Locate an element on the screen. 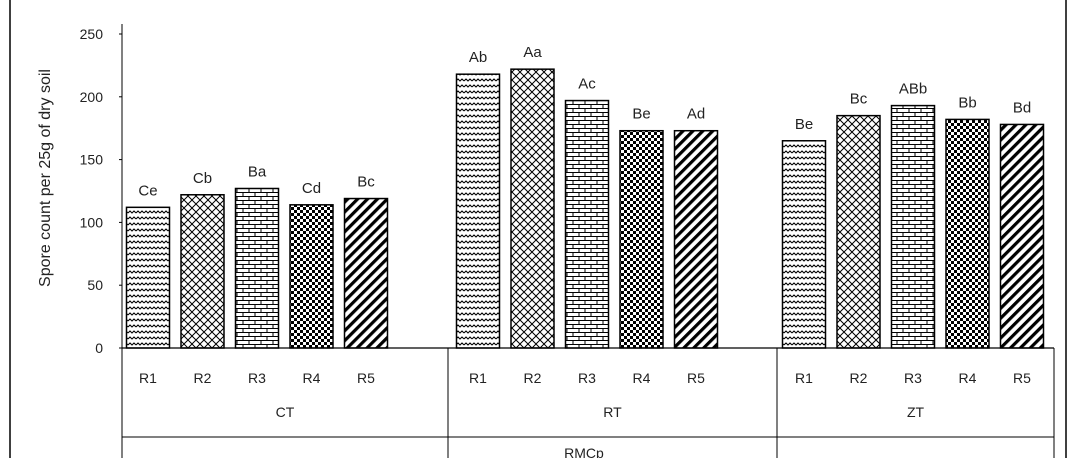  bar-significance-letter: Cb is located at coordinates (202, 178).